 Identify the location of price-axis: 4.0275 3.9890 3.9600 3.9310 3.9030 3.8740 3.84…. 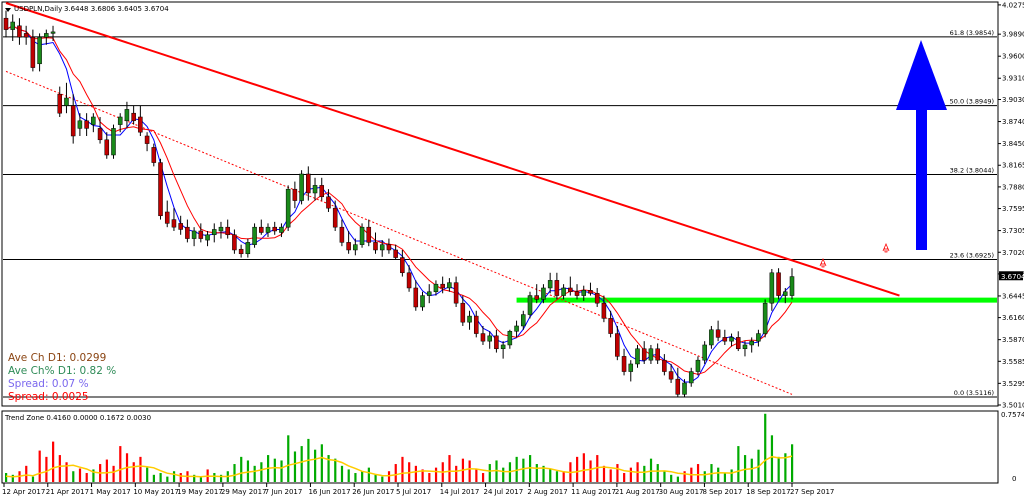
(1011, 205).